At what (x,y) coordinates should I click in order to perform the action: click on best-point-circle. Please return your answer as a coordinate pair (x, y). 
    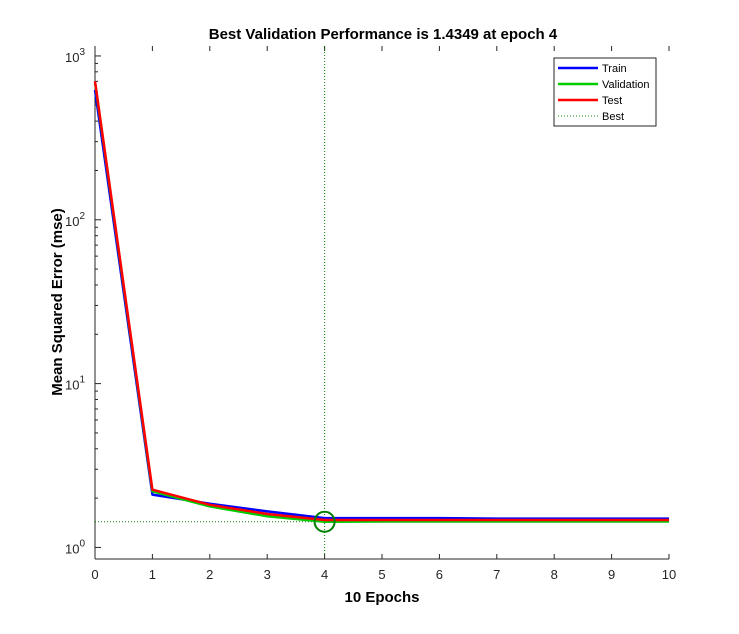
    Looking at the image, I should click on (324, 521).